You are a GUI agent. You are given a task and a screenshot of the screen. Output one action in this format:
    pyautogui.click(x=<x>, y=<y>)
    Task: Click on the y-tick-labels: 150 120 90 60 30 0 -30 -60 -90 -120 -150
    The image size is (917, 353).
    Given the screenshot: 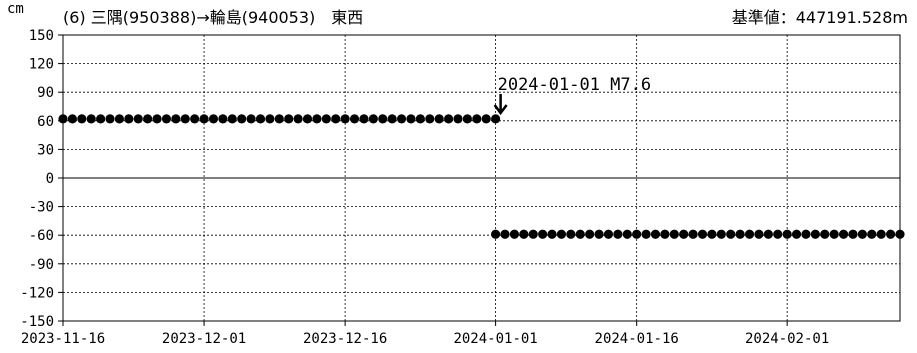 What is the action you would take?
    pyautogui.click(x=37, y=179)
    